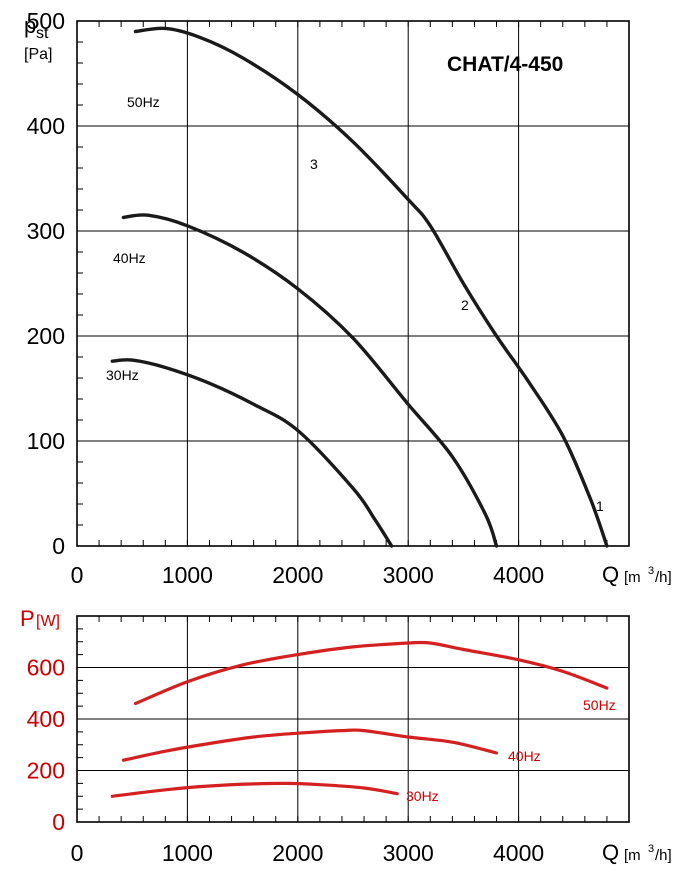  What do you see at coordinates (610, 852) in the screenshot?
I see `power-x-label: Q` at bounding box center [610, 852].